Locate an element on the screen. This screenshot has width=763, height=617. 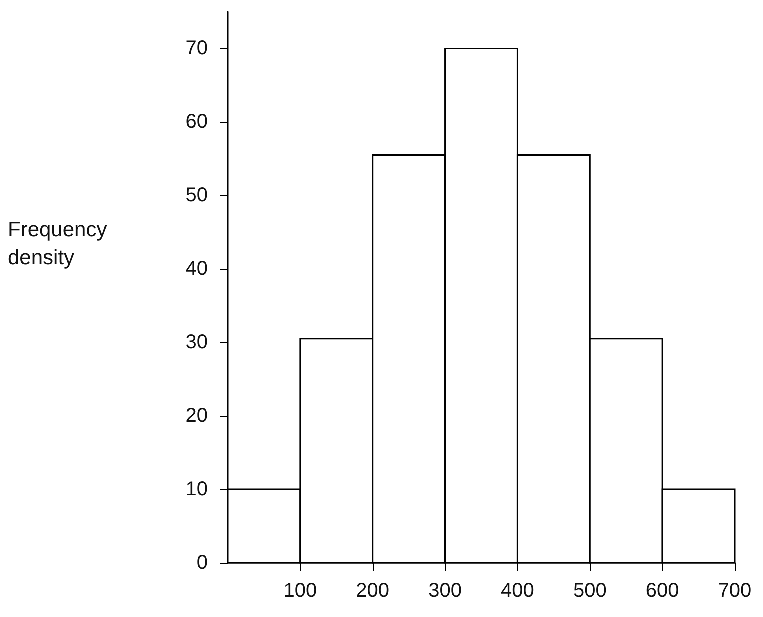
x-tick-label: 300 is located at coordinates (445, 591).